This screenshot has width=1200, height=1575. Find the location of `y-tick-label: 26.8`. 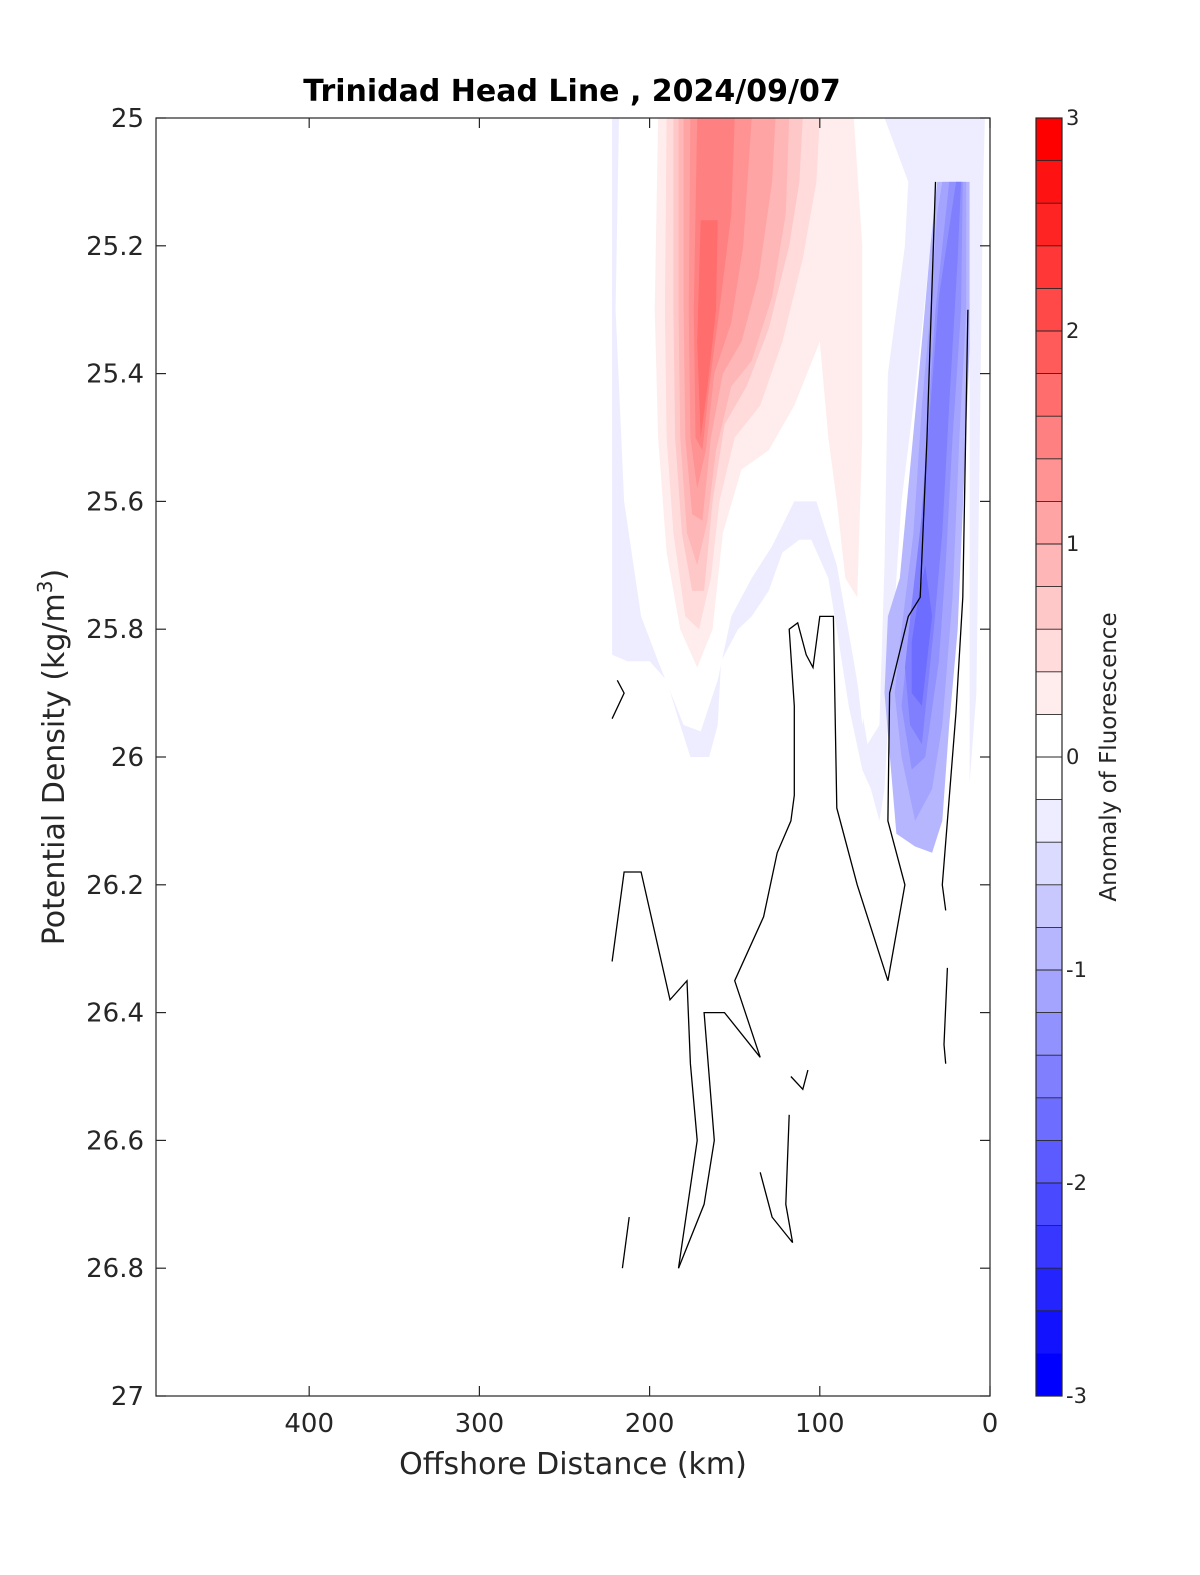

y-tick-label: 26.8 is located at coordinates (115, 1269).